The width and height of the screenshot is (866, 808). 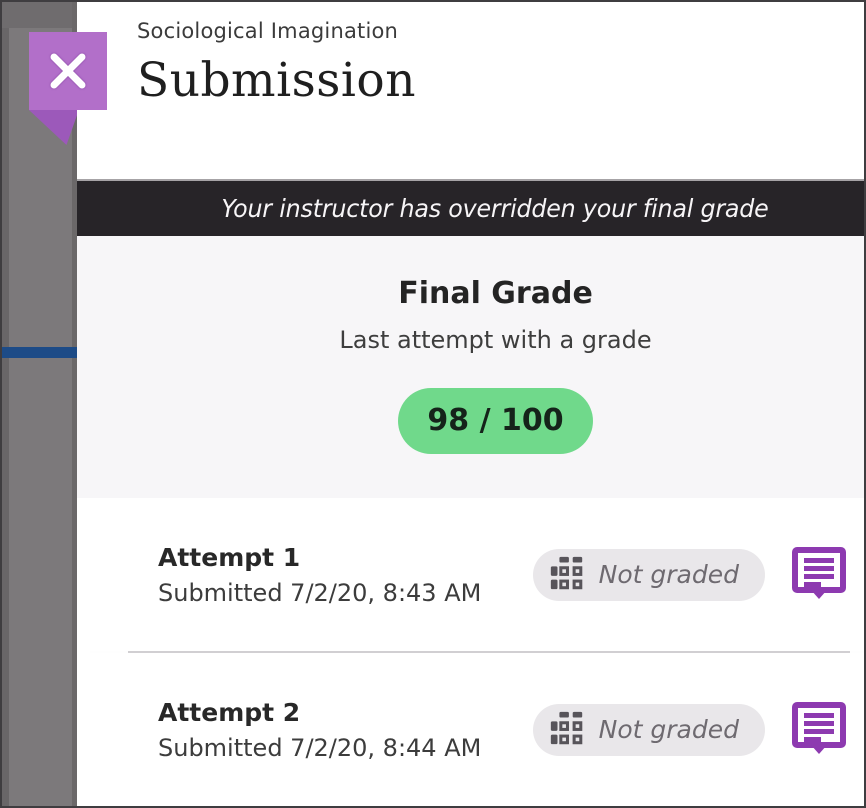 I want to click on attempt-info: Attempt 2 Submitted 7/2/20, 8:44 AM, so click(x=319, y=730).